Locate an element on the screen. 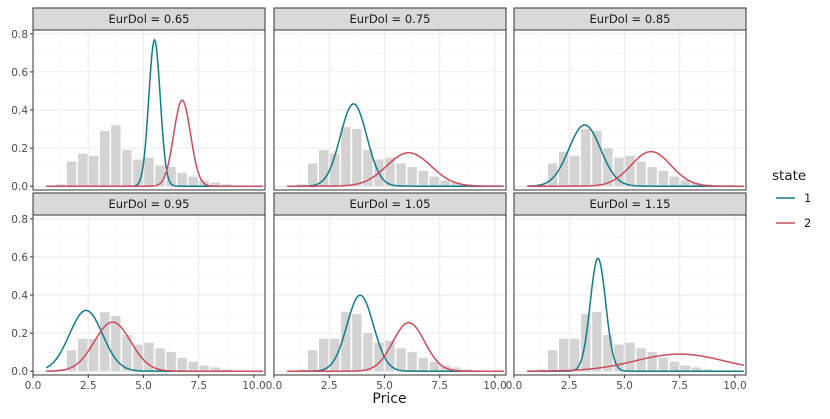 Image resolution: width=830 pixels, height=419 pixels. facet-panel: EurDol = 0.75 is located at coordinates (390, 99).